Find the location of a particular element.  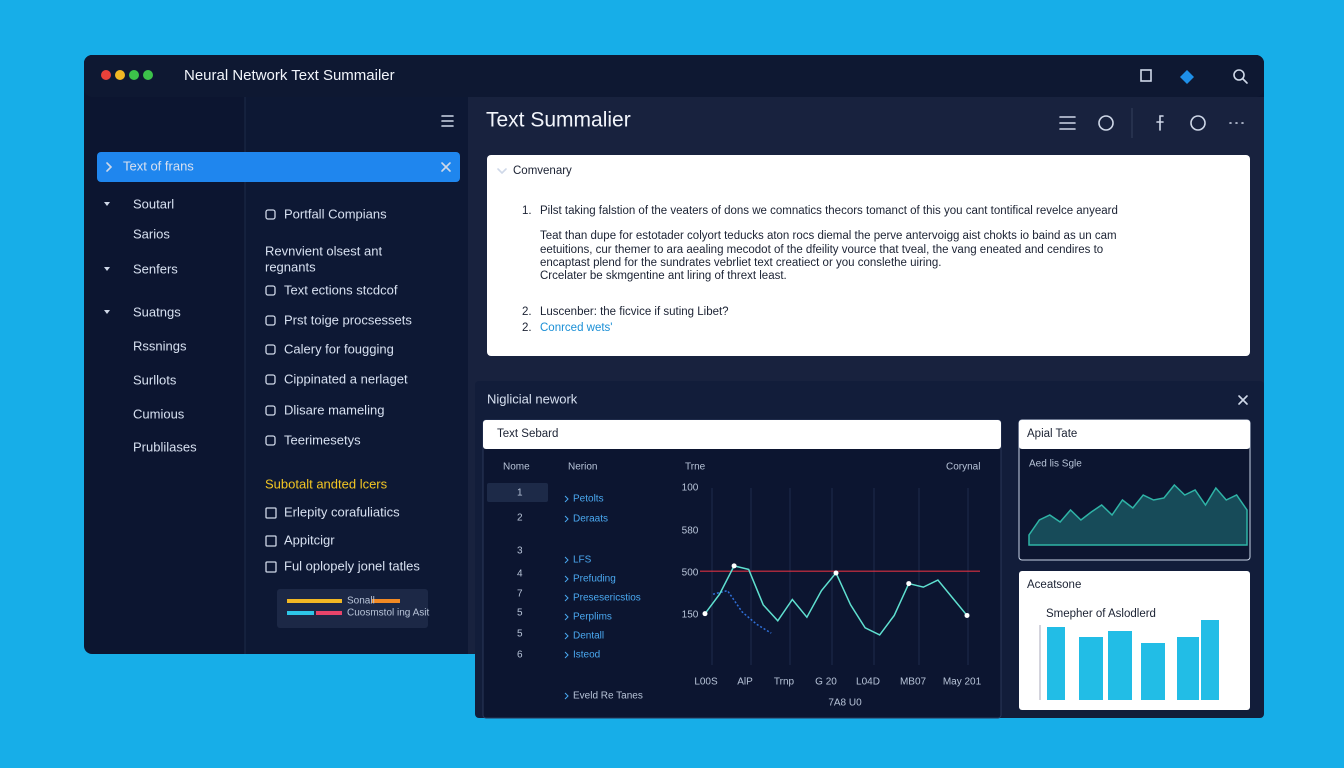

nav-item: Suatngs is located at coordinates (157, 311).